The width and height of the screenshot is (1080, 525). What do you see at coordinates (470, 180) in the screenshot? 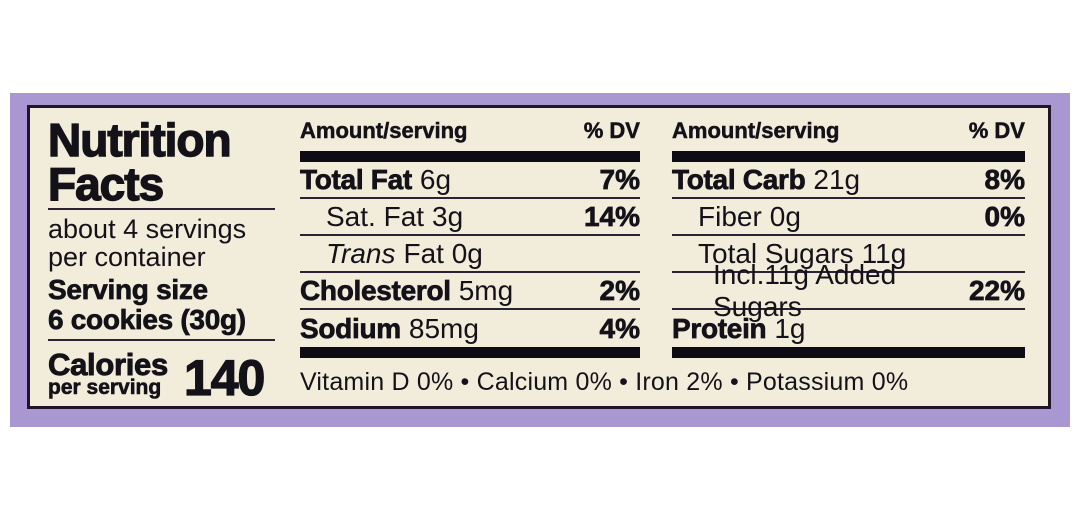
I see `row-total-fat: Total Fat 6g 7%` at bounding box center [470, 180].